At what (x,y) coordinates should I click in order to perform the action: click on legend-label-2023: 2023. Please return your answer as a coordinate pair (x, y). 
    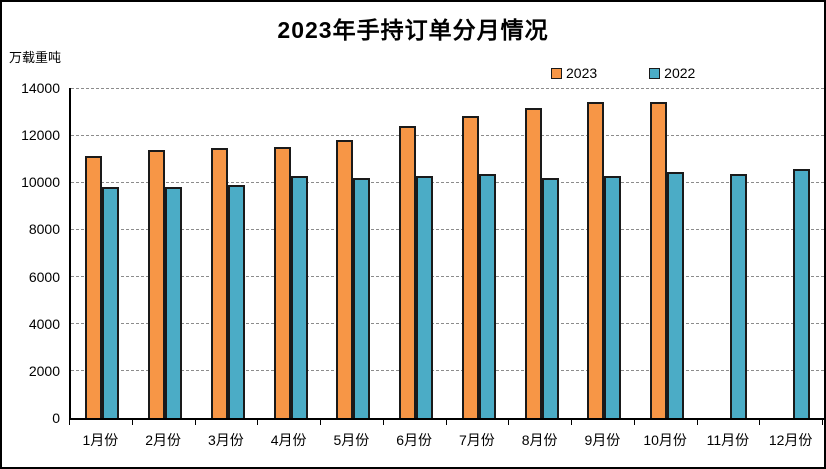
    Looking at the image, I should click on (582, 73).